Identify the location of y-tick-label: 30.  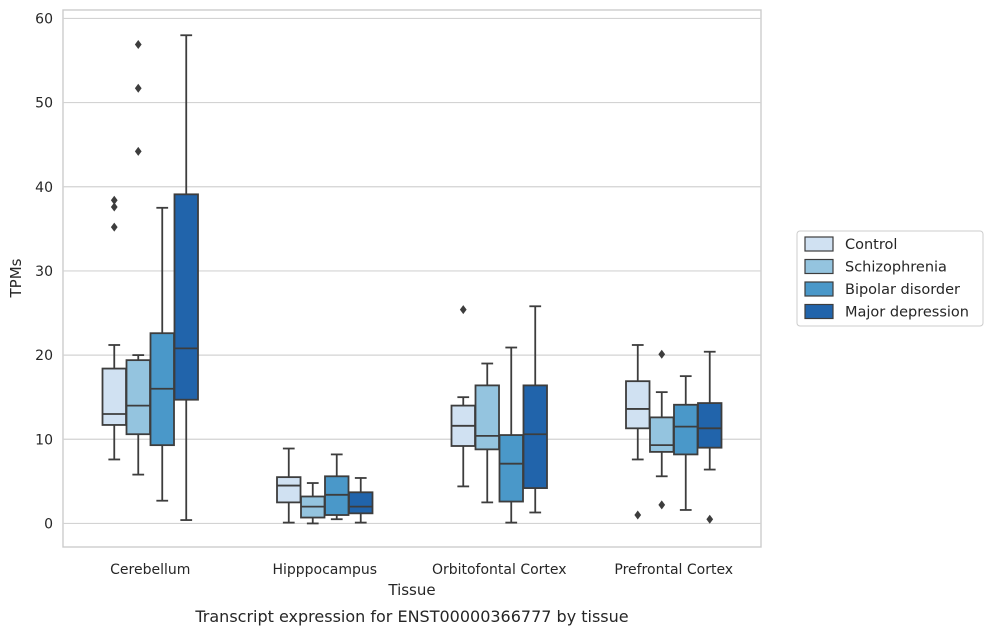
(44, 272).